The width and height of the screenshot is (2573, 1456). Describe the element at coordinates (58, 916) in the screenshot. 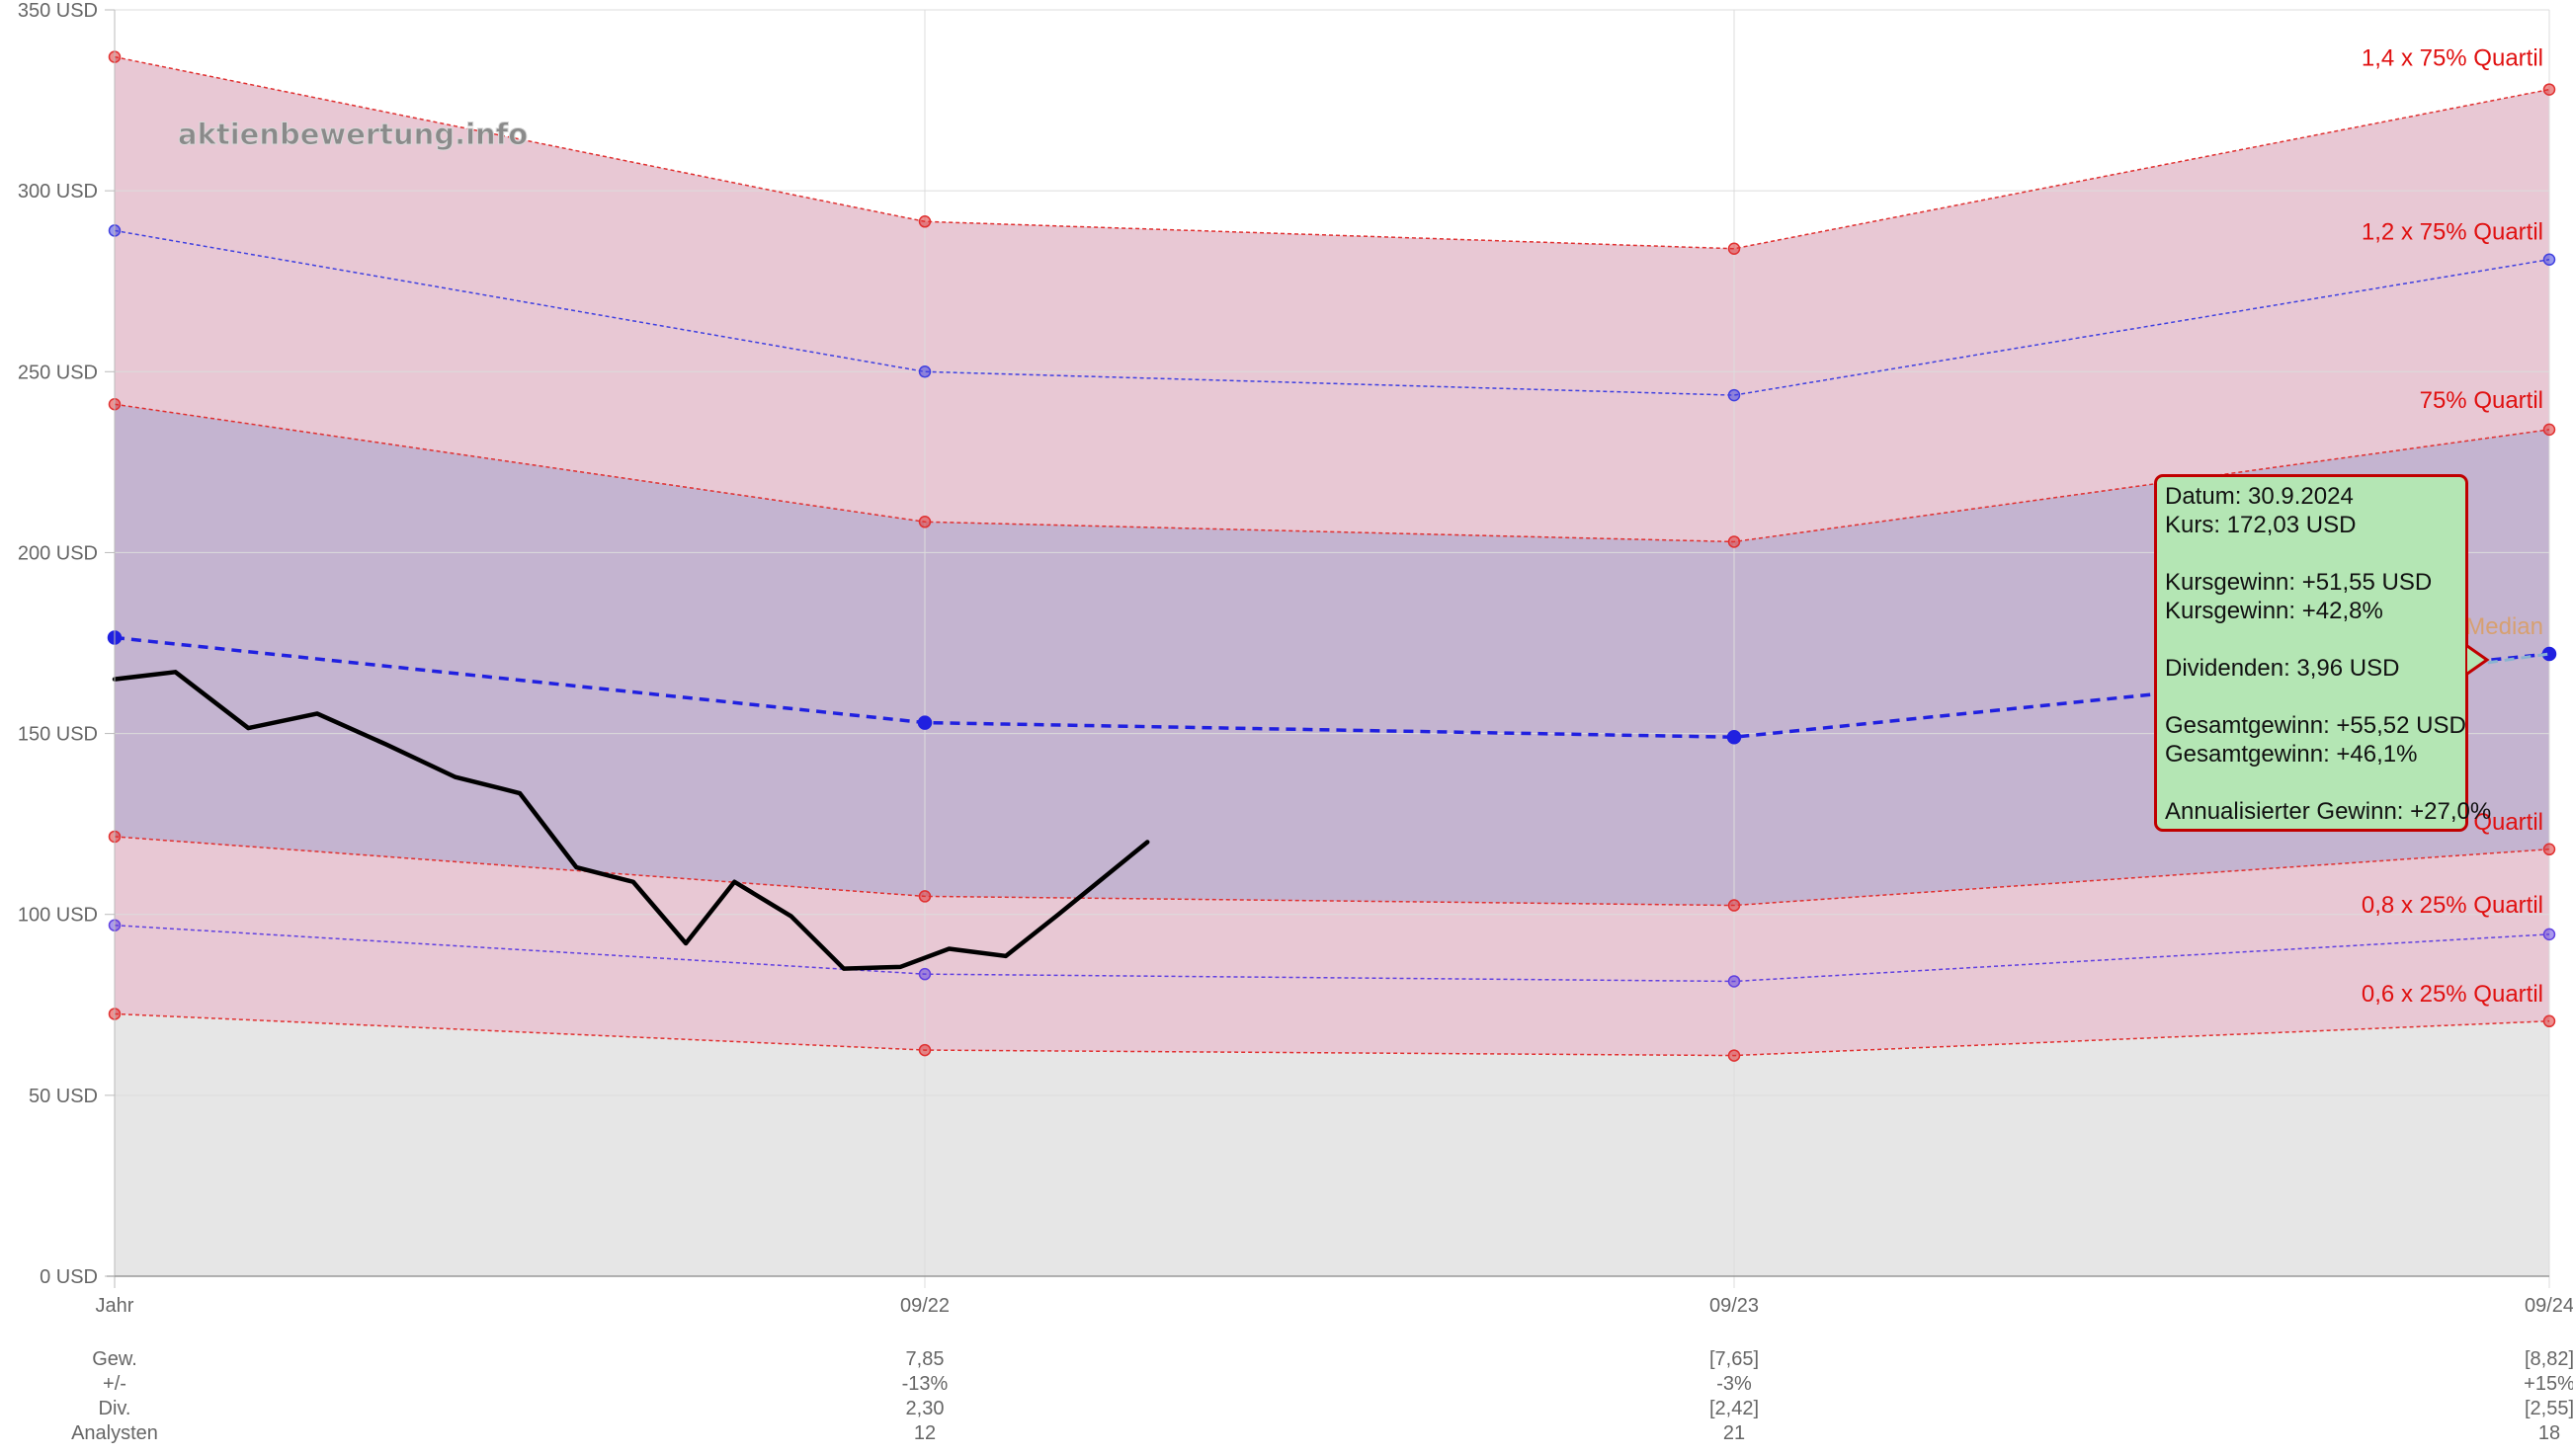

I see `y-tick-label: 100 USD` at that location.